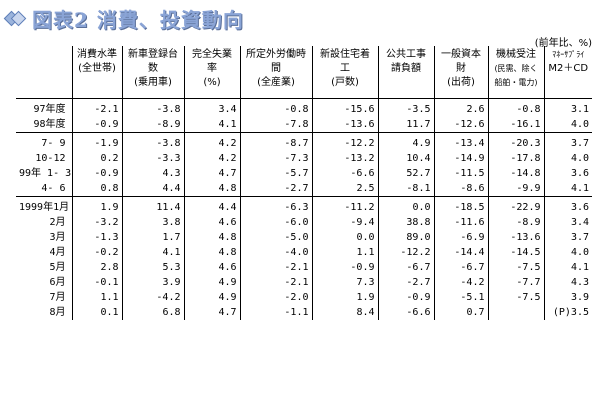  Describe the element at coordinates (211, 72) in the screenshot. I see `column-header: 完全失業率 (%)` at that location.